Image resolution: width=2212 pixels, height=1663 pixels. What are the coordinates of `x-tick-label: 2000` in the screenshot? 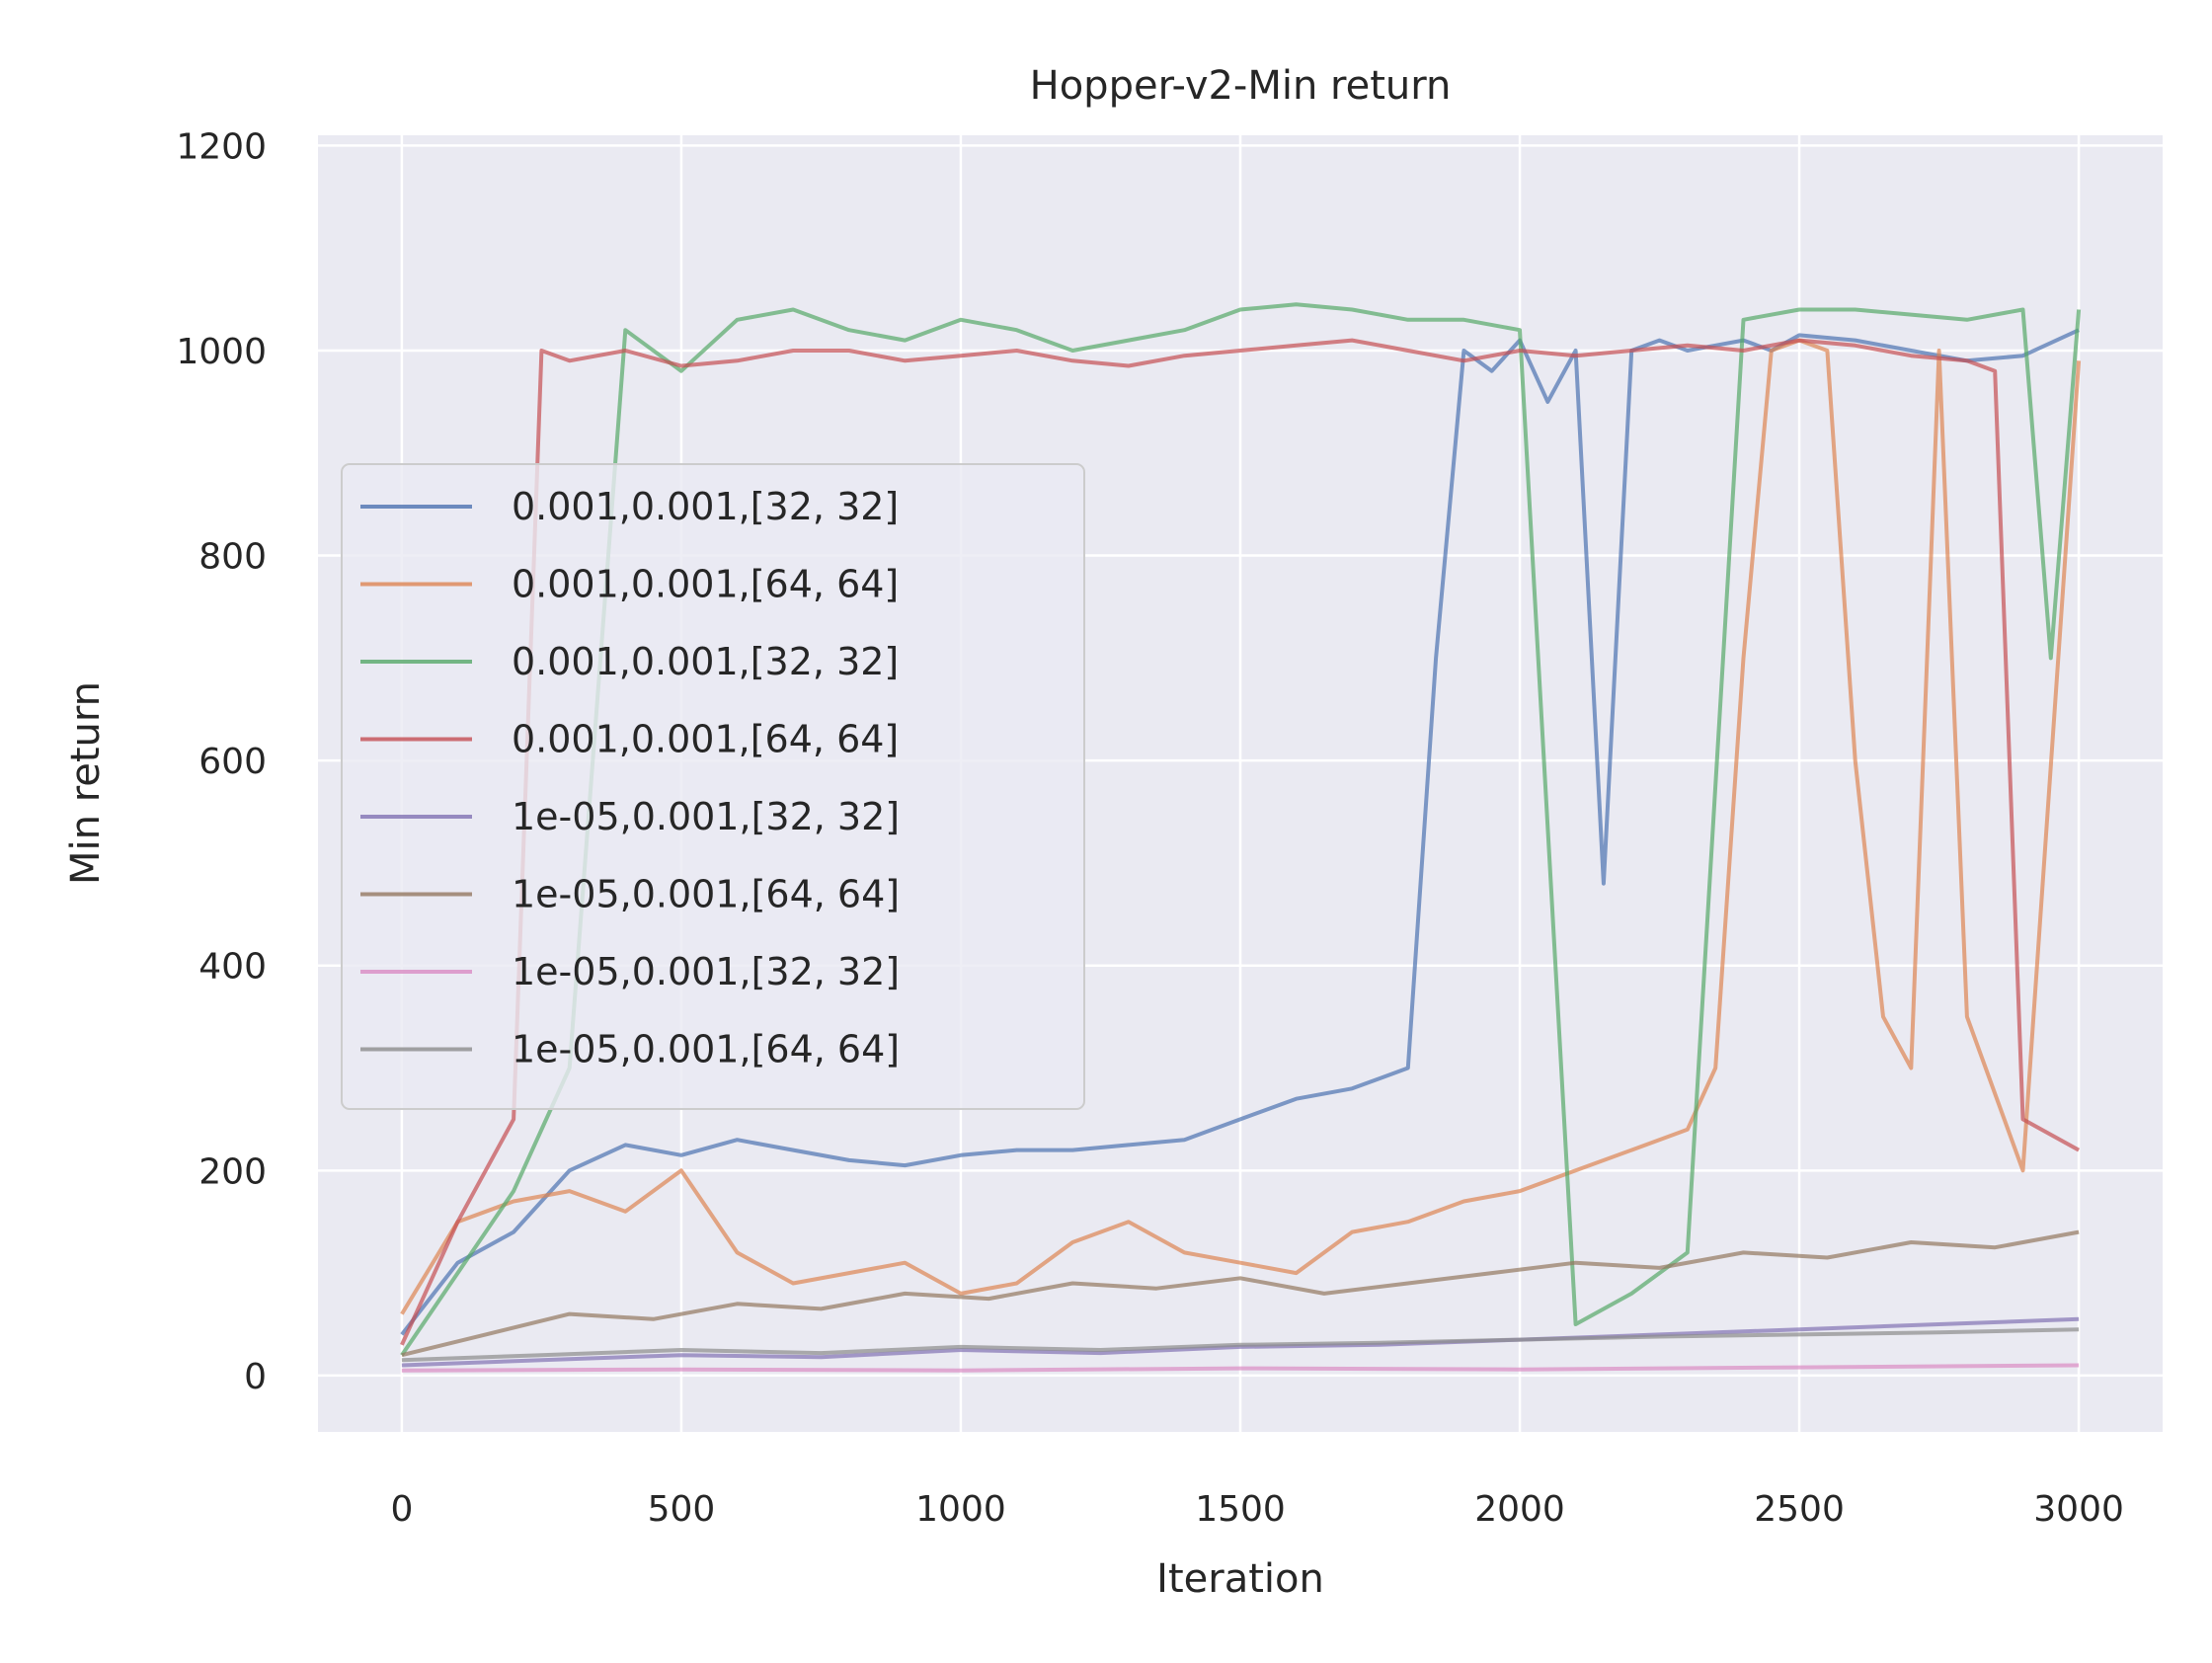 It's located at (1519, 1509).